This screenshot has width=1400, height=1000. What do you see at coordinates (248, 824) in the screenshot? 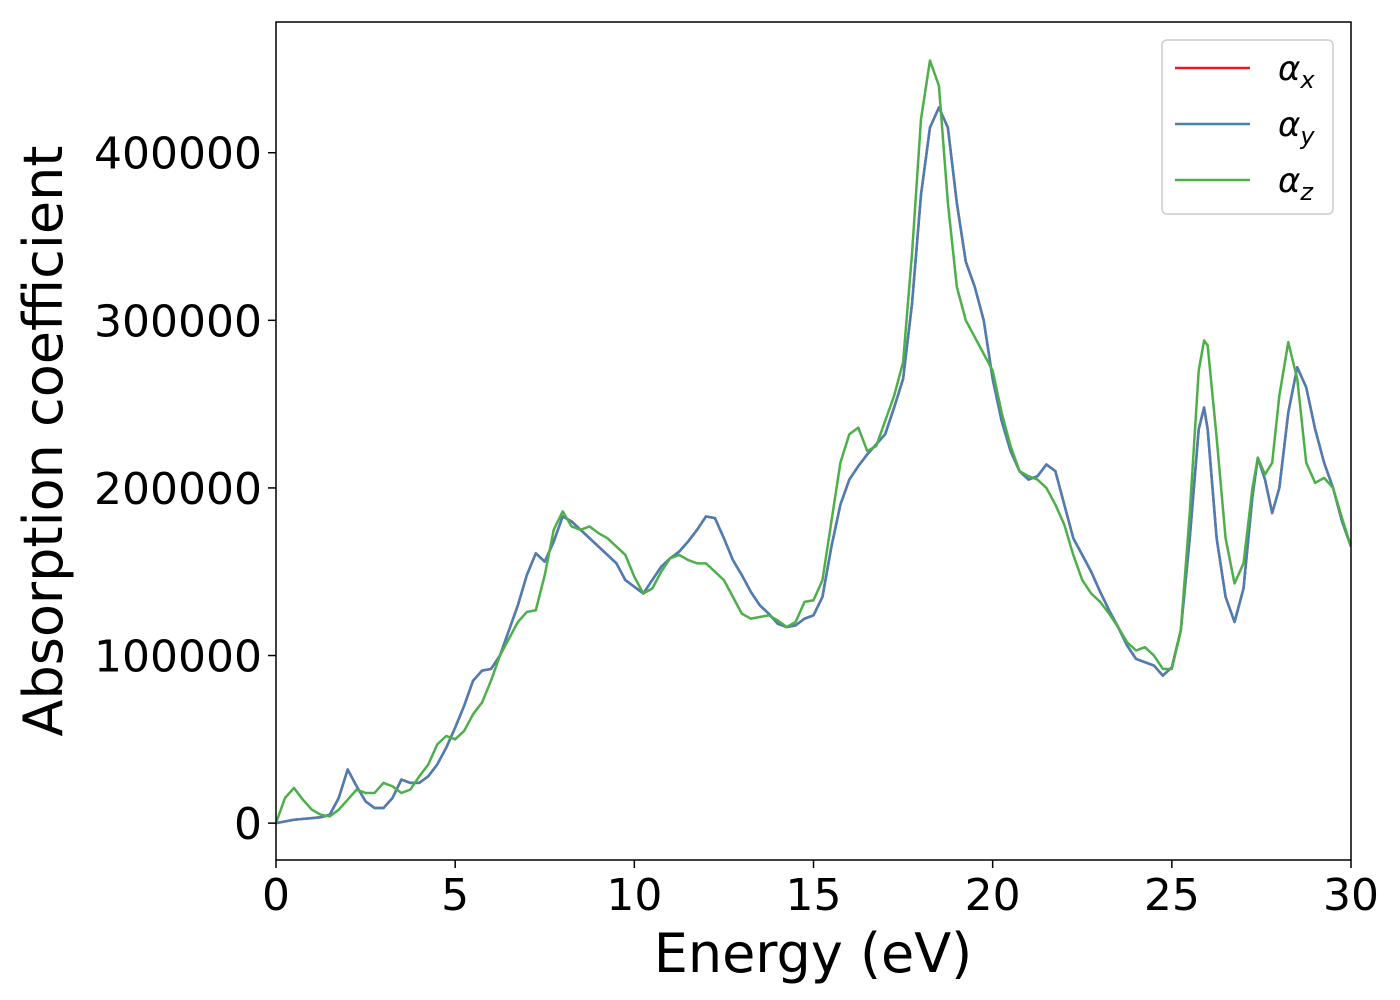
I see `y-tick-label: 0` at bounding box center [248, 824].